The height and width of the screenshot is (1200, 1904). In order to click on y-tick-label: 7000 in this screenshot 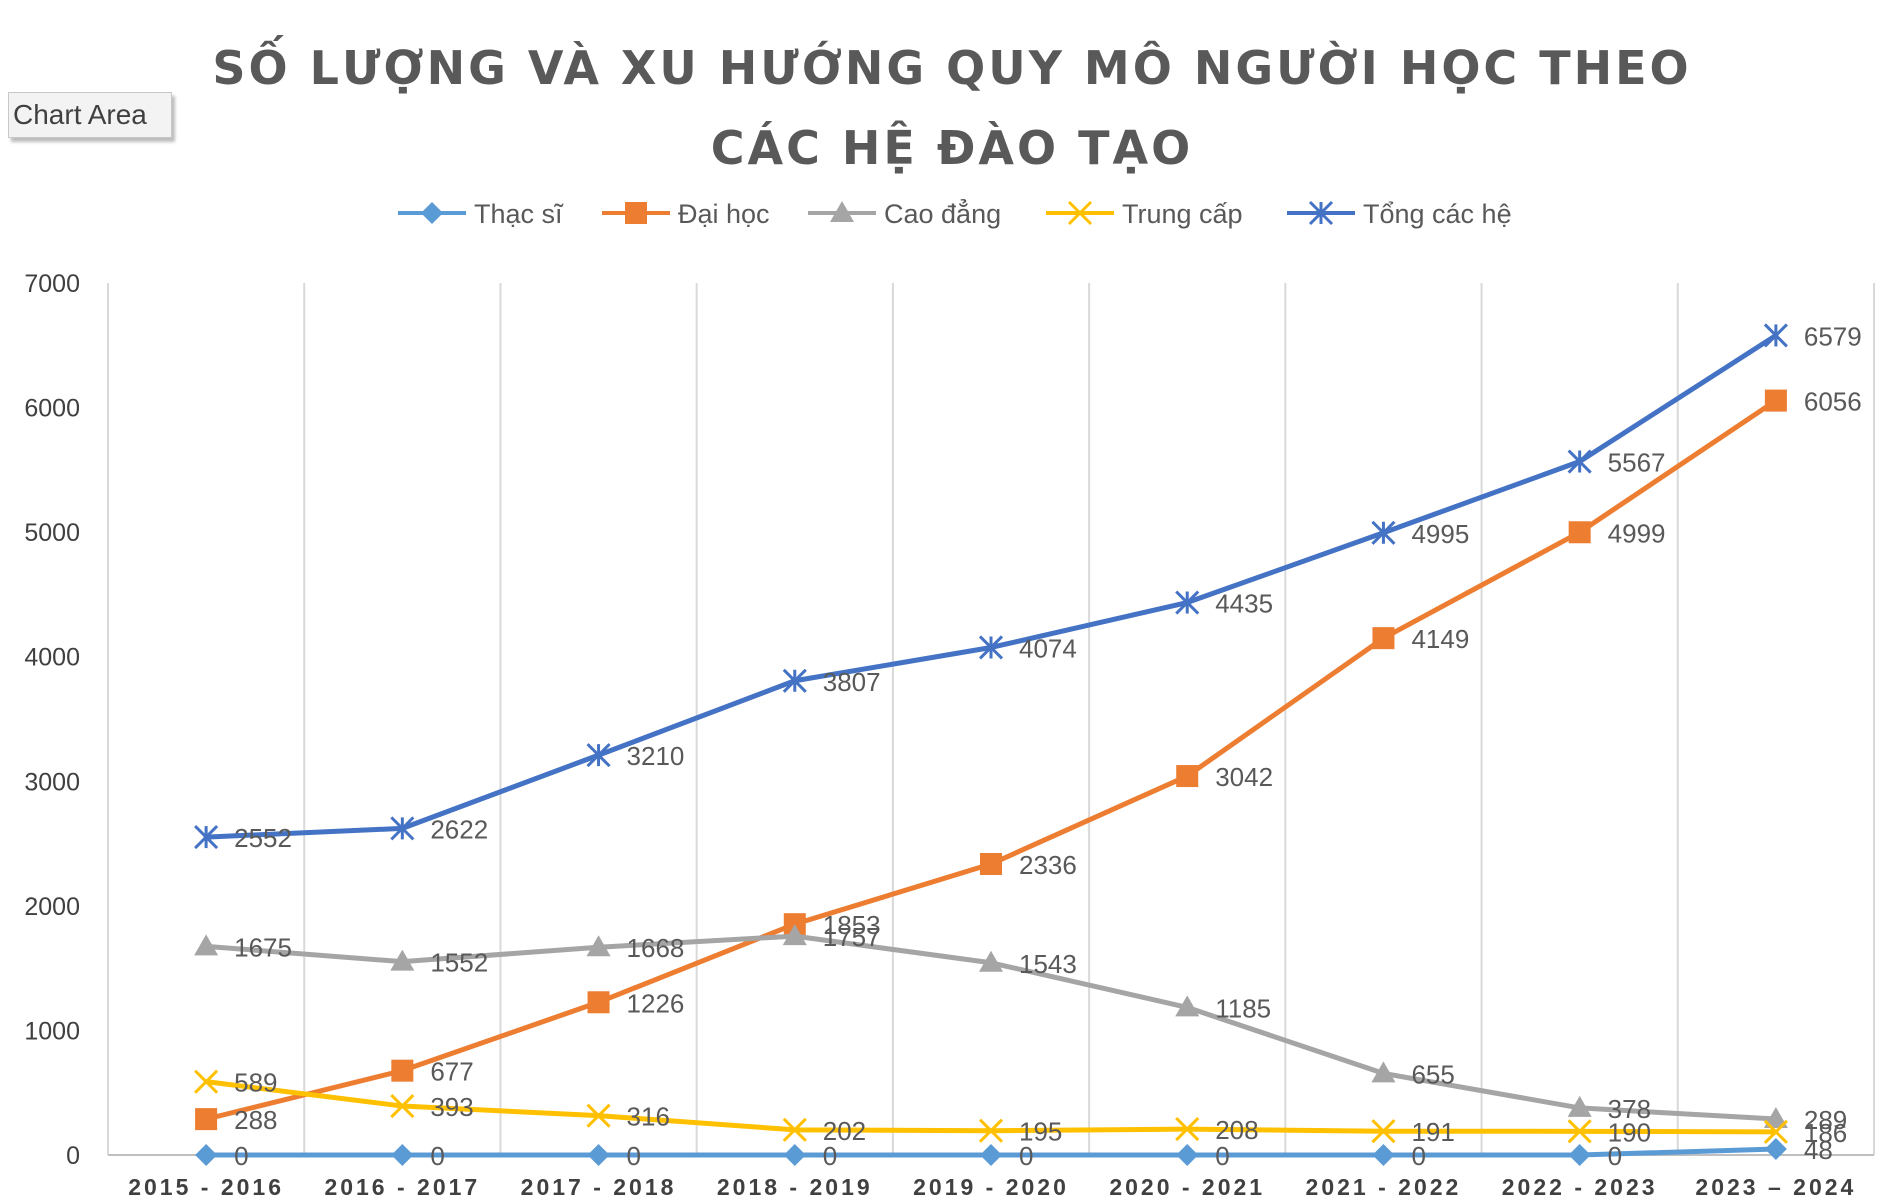, I will do `click(52, 284)`.